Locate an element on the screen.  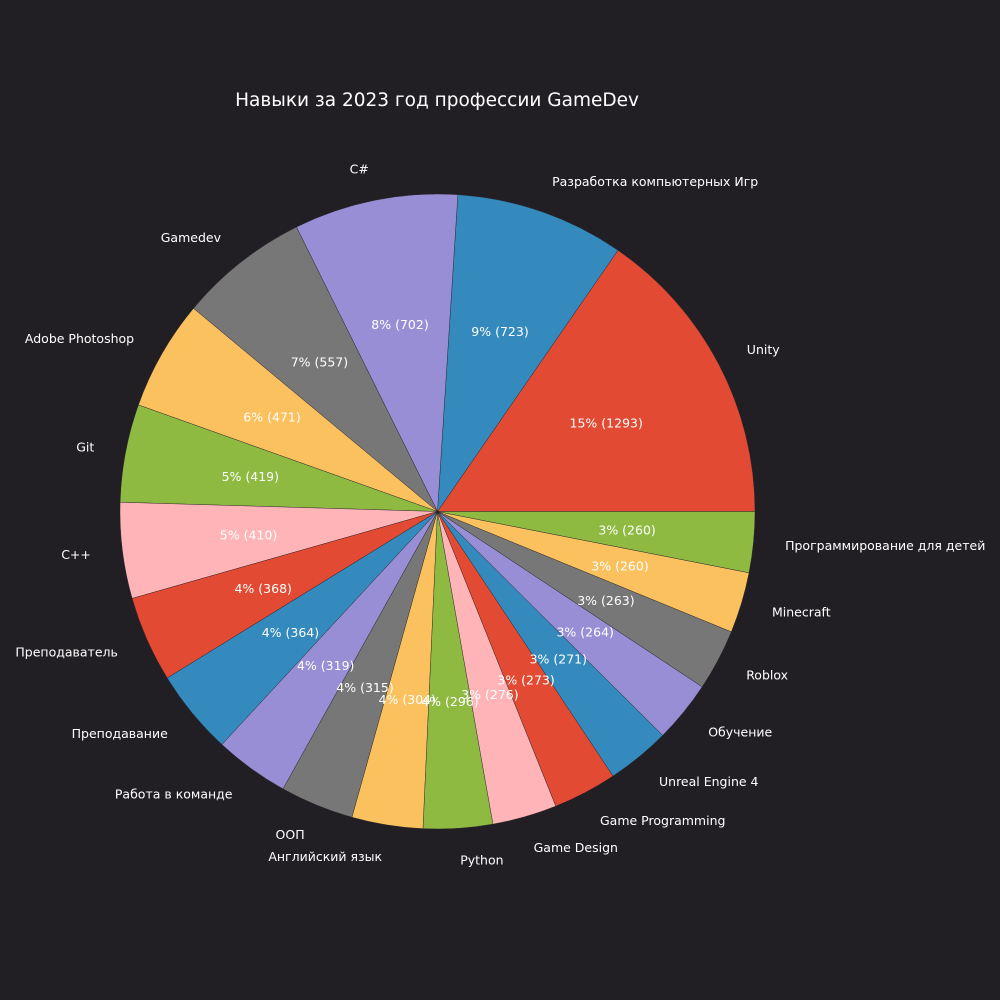
slice-percent-label: 4% (304) is located at coordinates (407, 699).